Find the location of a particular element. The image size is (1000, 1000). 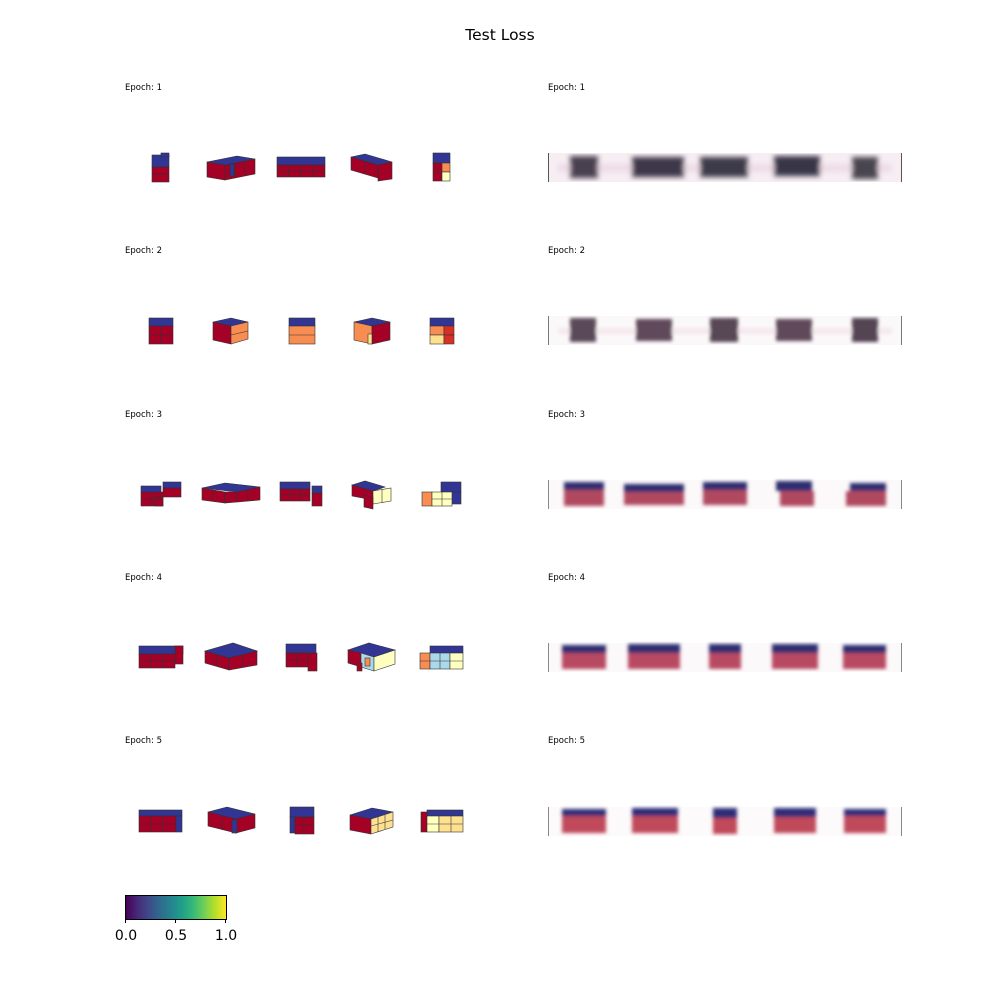

right-epoch-label-1: Epoch: 1 is located at coordinates (567, 88).